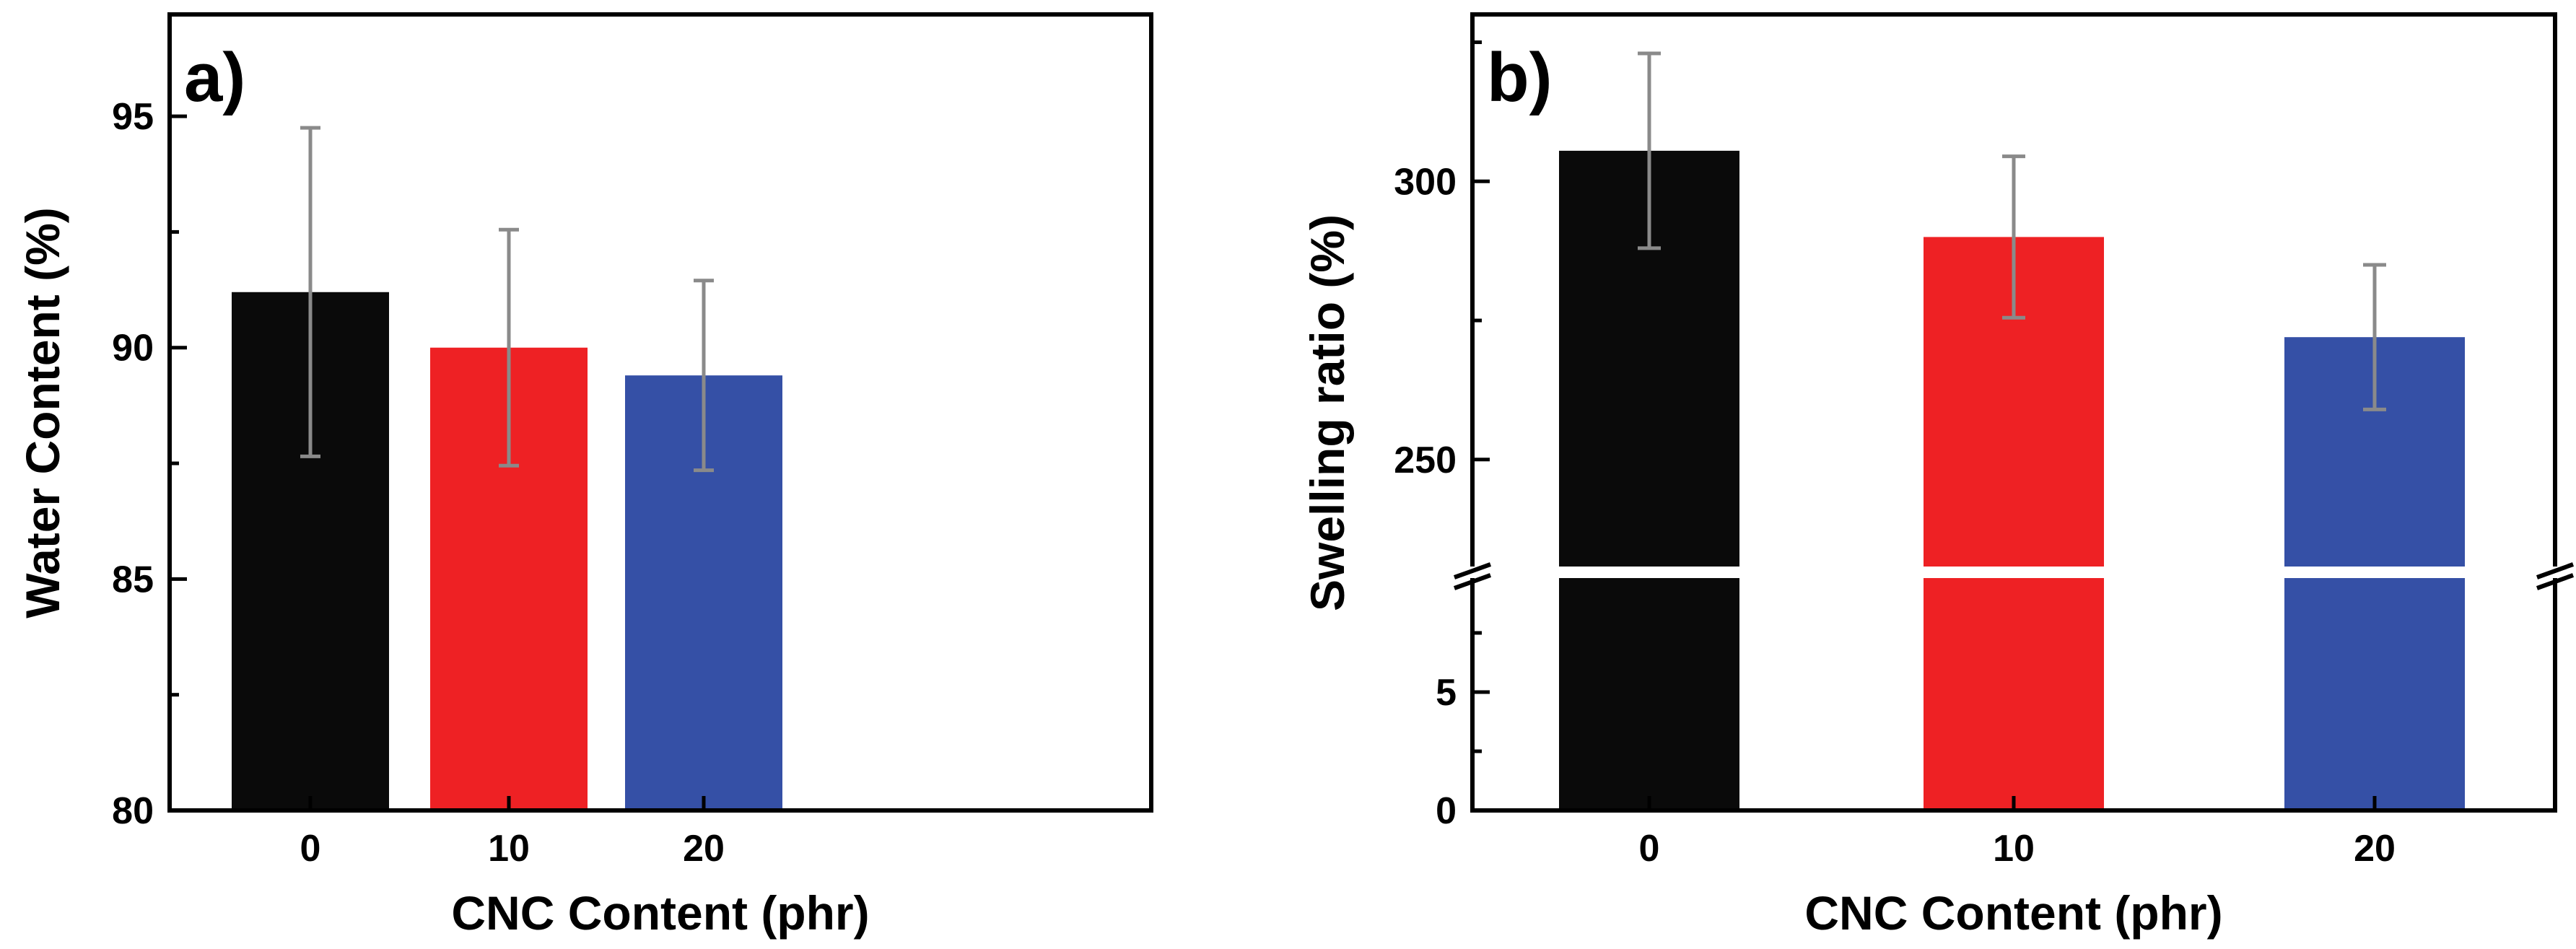 This screenshot has width=2576, height=949. Describe the element at coordinates (704, 849) in the screenshot. I see `x-tick-label-a-20: 20` at that location.